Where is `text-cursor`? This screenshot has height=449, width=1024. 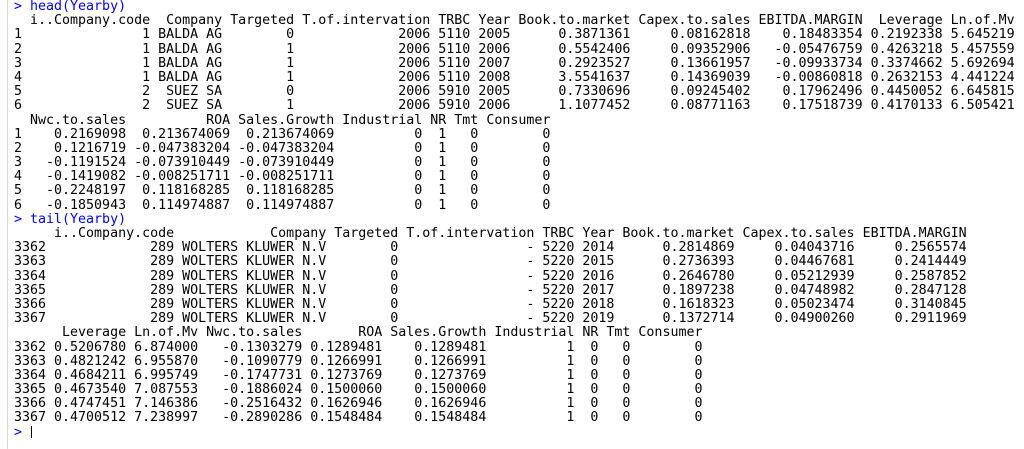 text-cursor is located at coordinates (32, 431).